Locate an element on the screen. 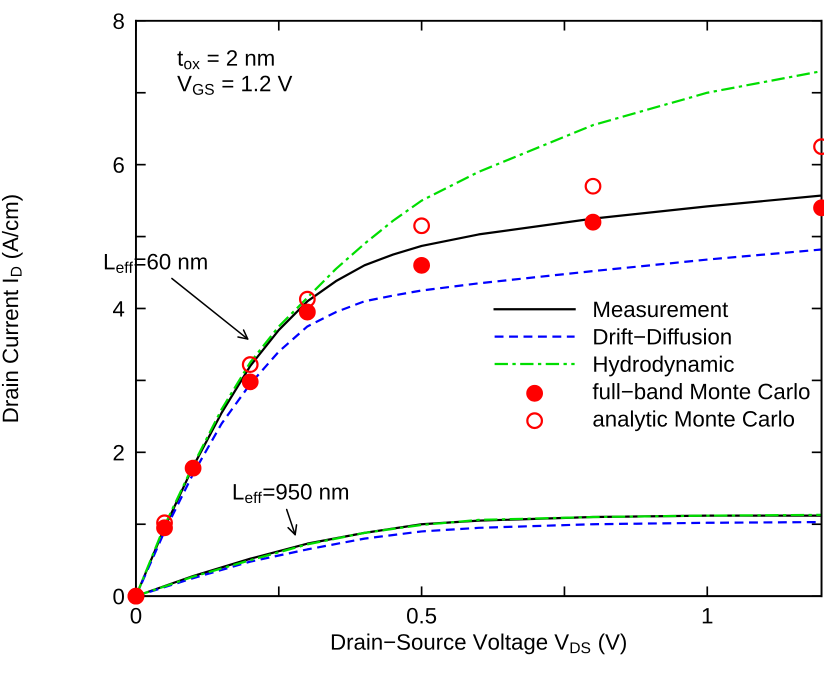 Image resolution: width=824 pixels, height=694 pixels. x-tick-label: 1 is located at coordinates (707, 616).